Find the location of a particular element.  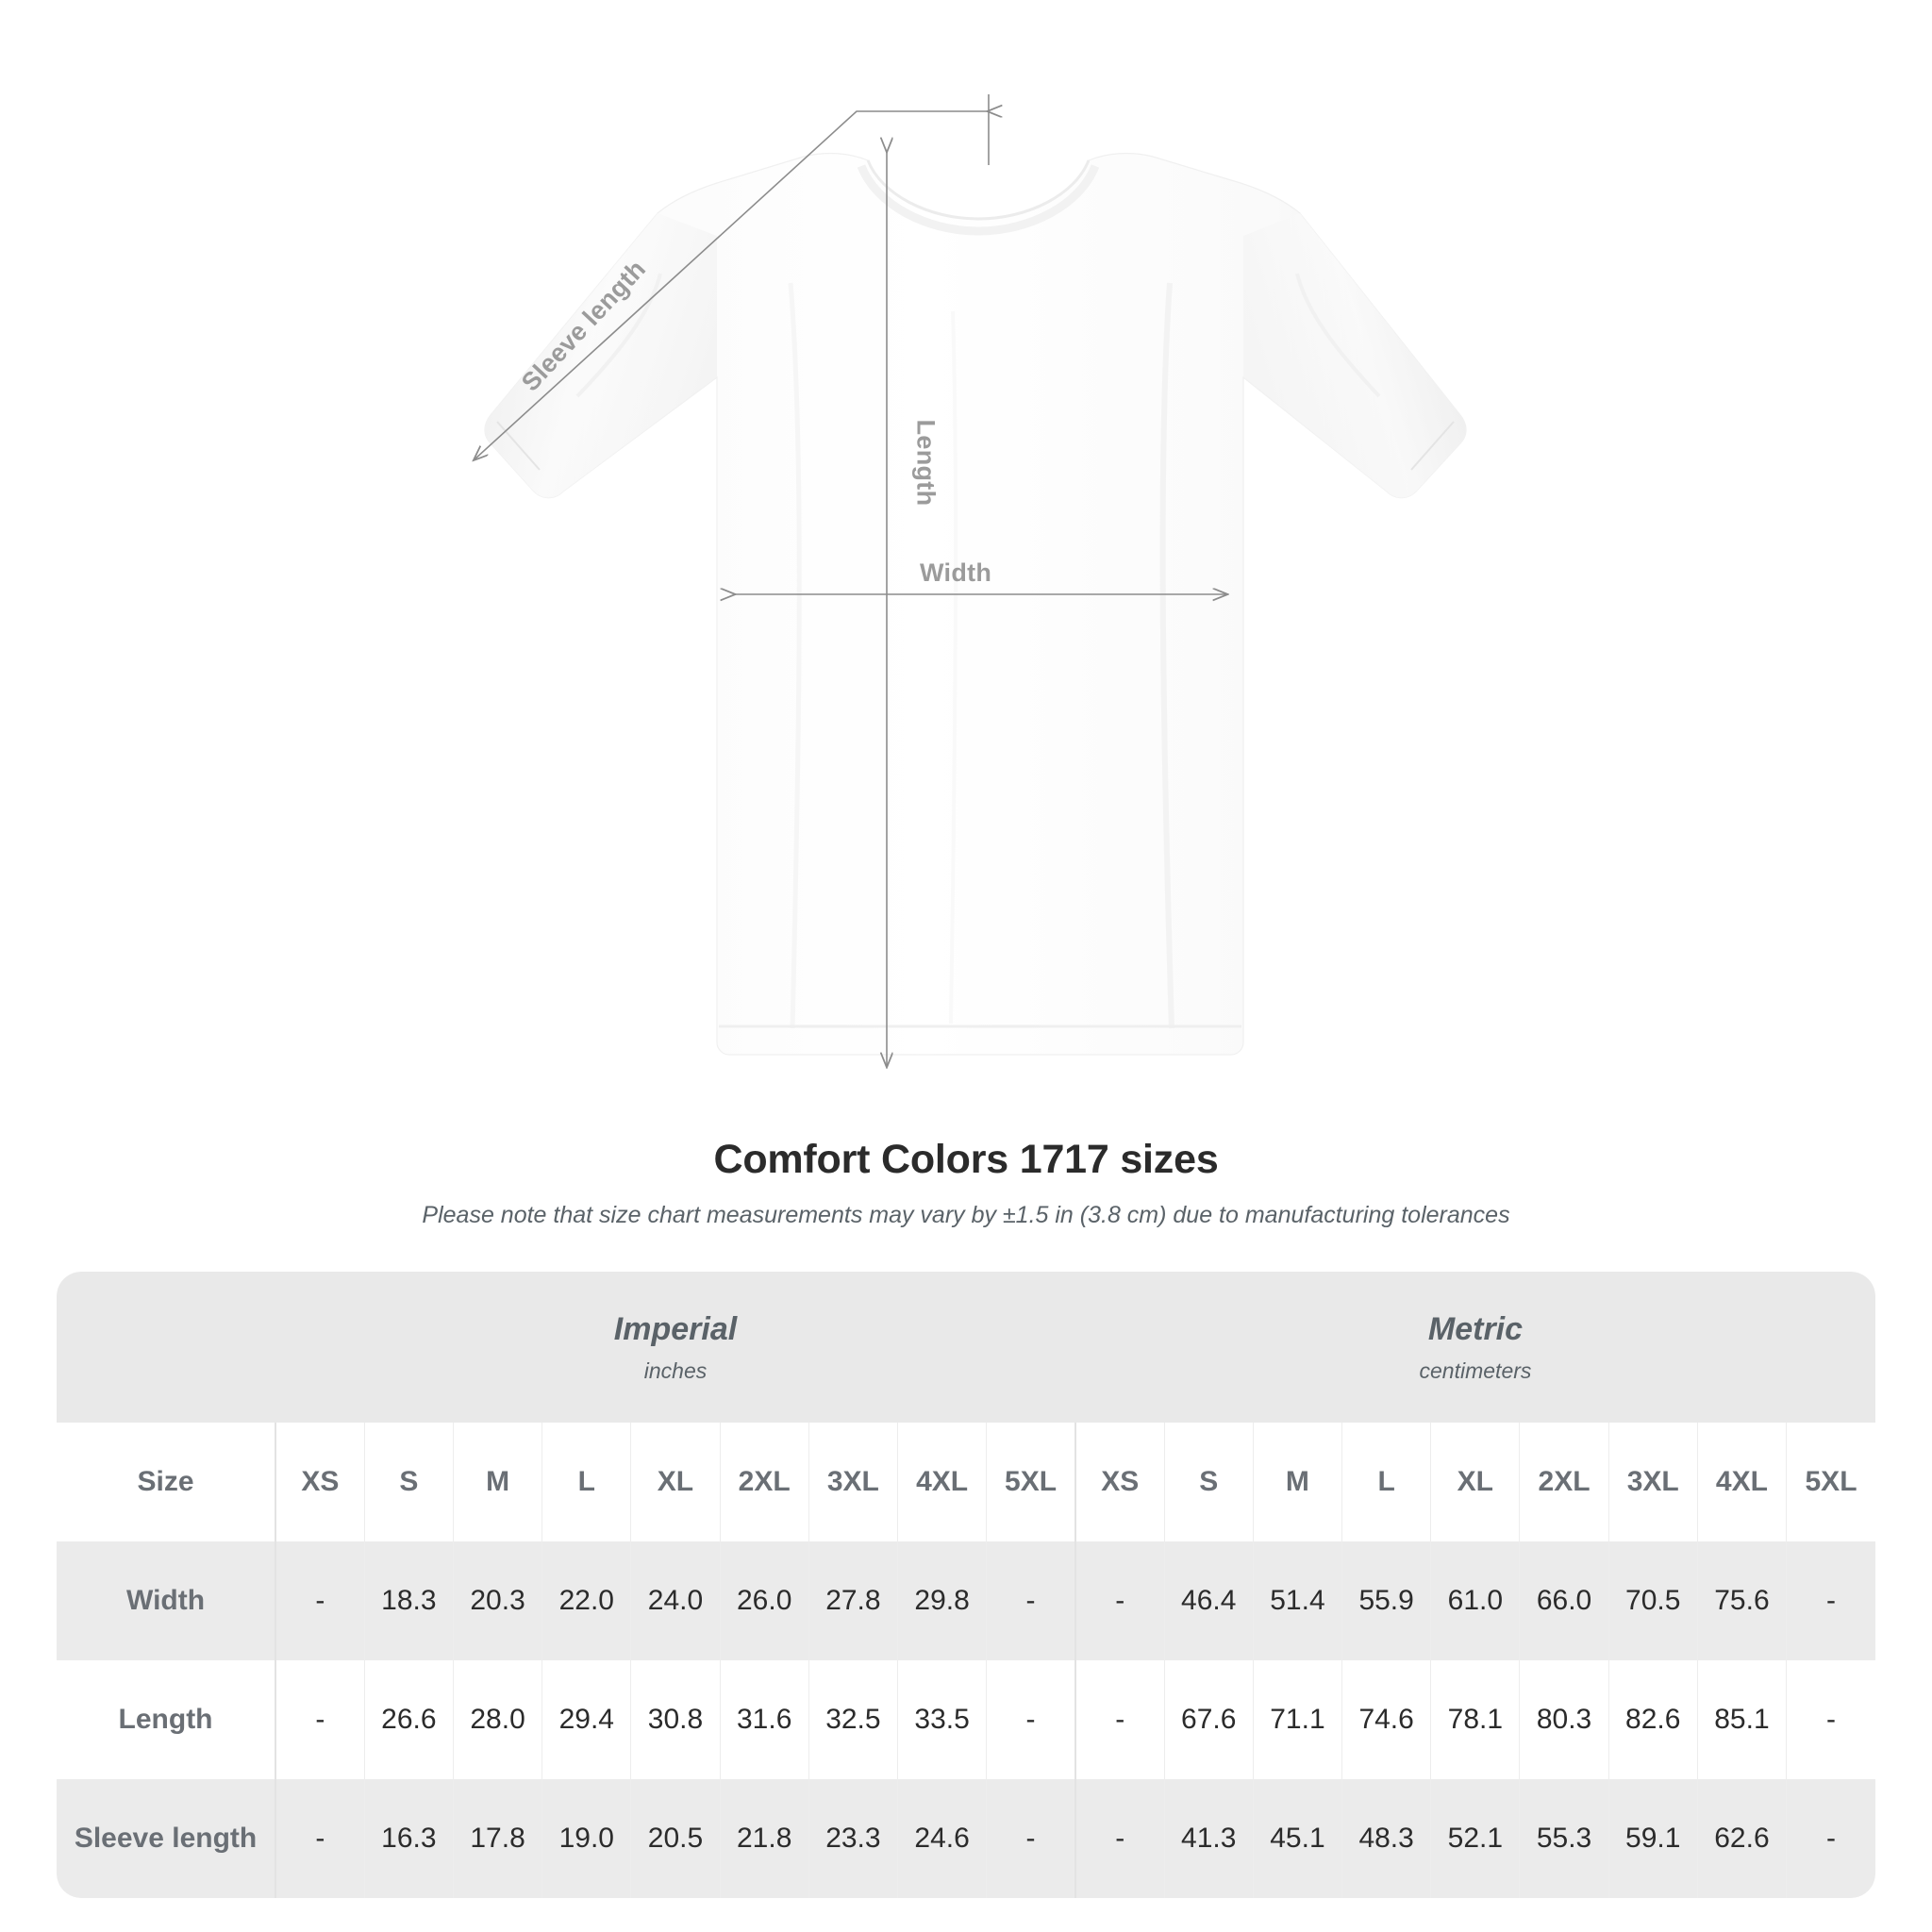

cell-sleeve-metric-xs: - is located at coordinates (1119, 1839).